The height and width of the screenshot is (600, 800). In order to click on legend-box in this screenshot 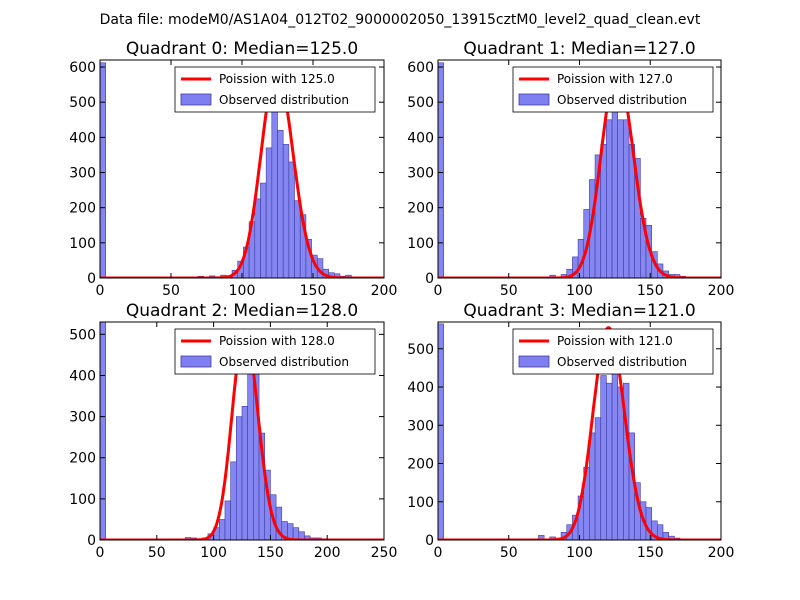, I will do `click(275, 351)`.